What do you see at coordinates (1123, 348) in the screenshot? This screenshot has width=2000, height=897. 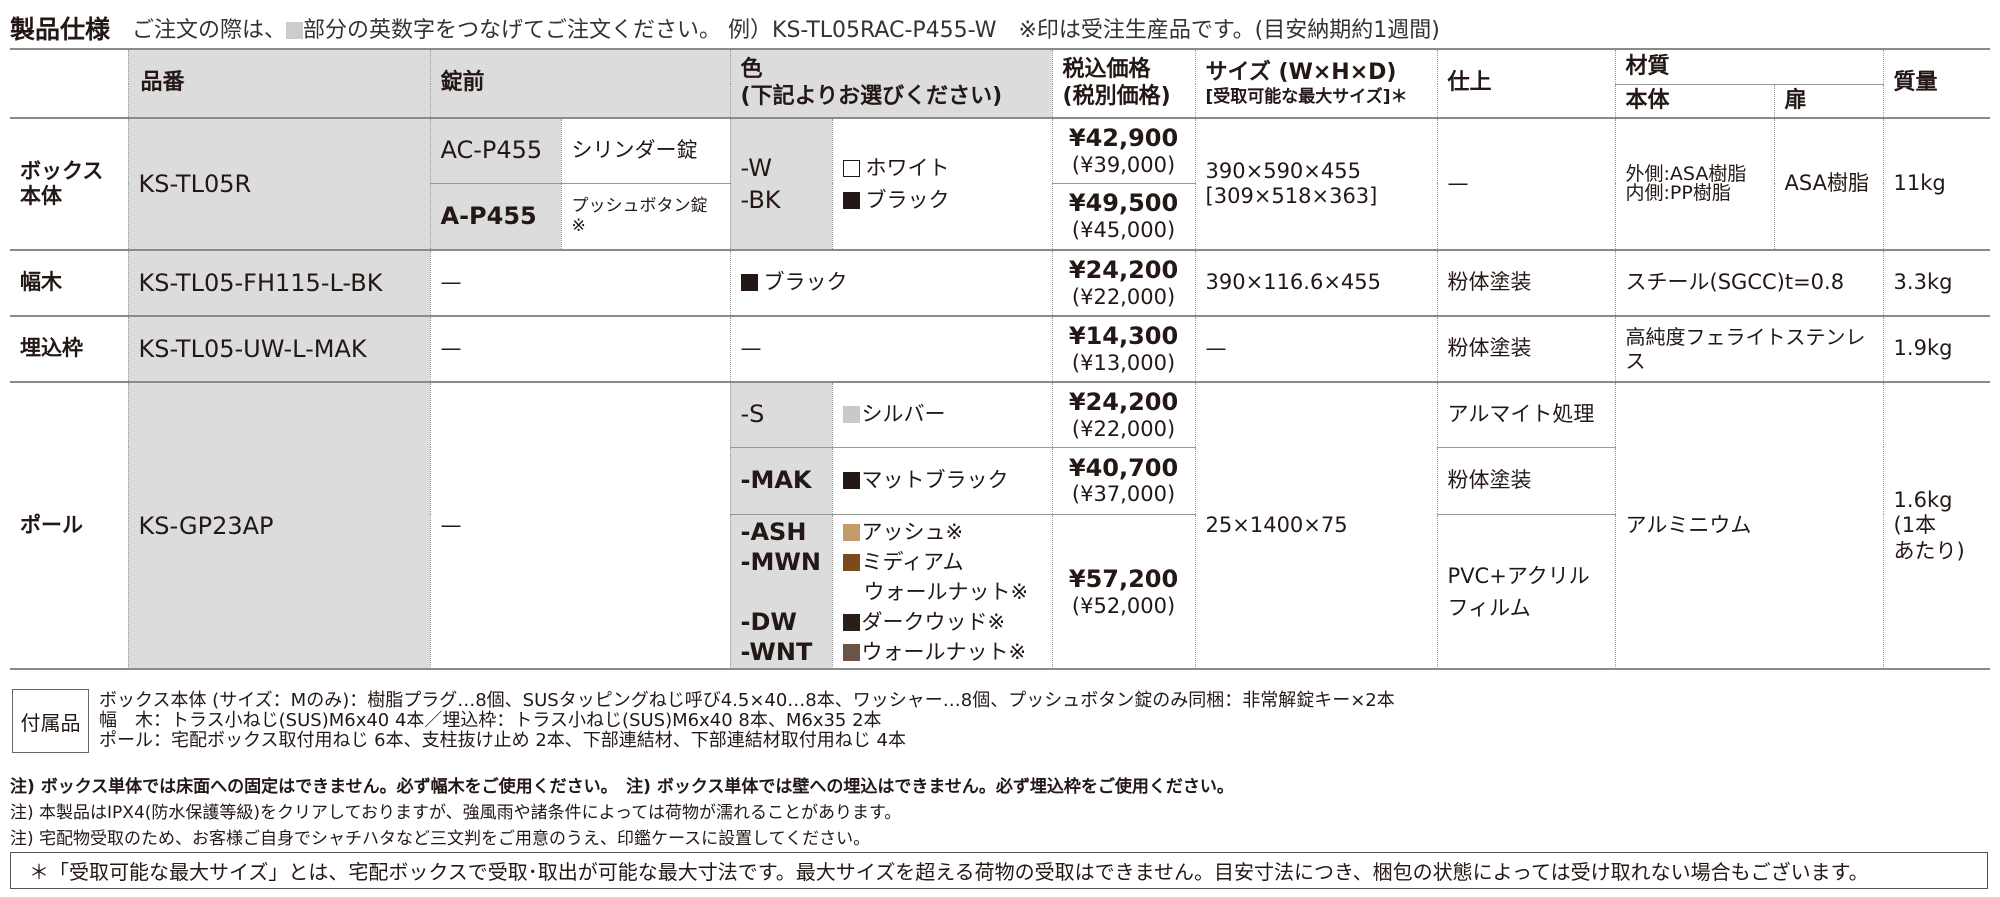 I see `price: ¥14,300 (¥13,000)` at bounding box center [1123, 348].